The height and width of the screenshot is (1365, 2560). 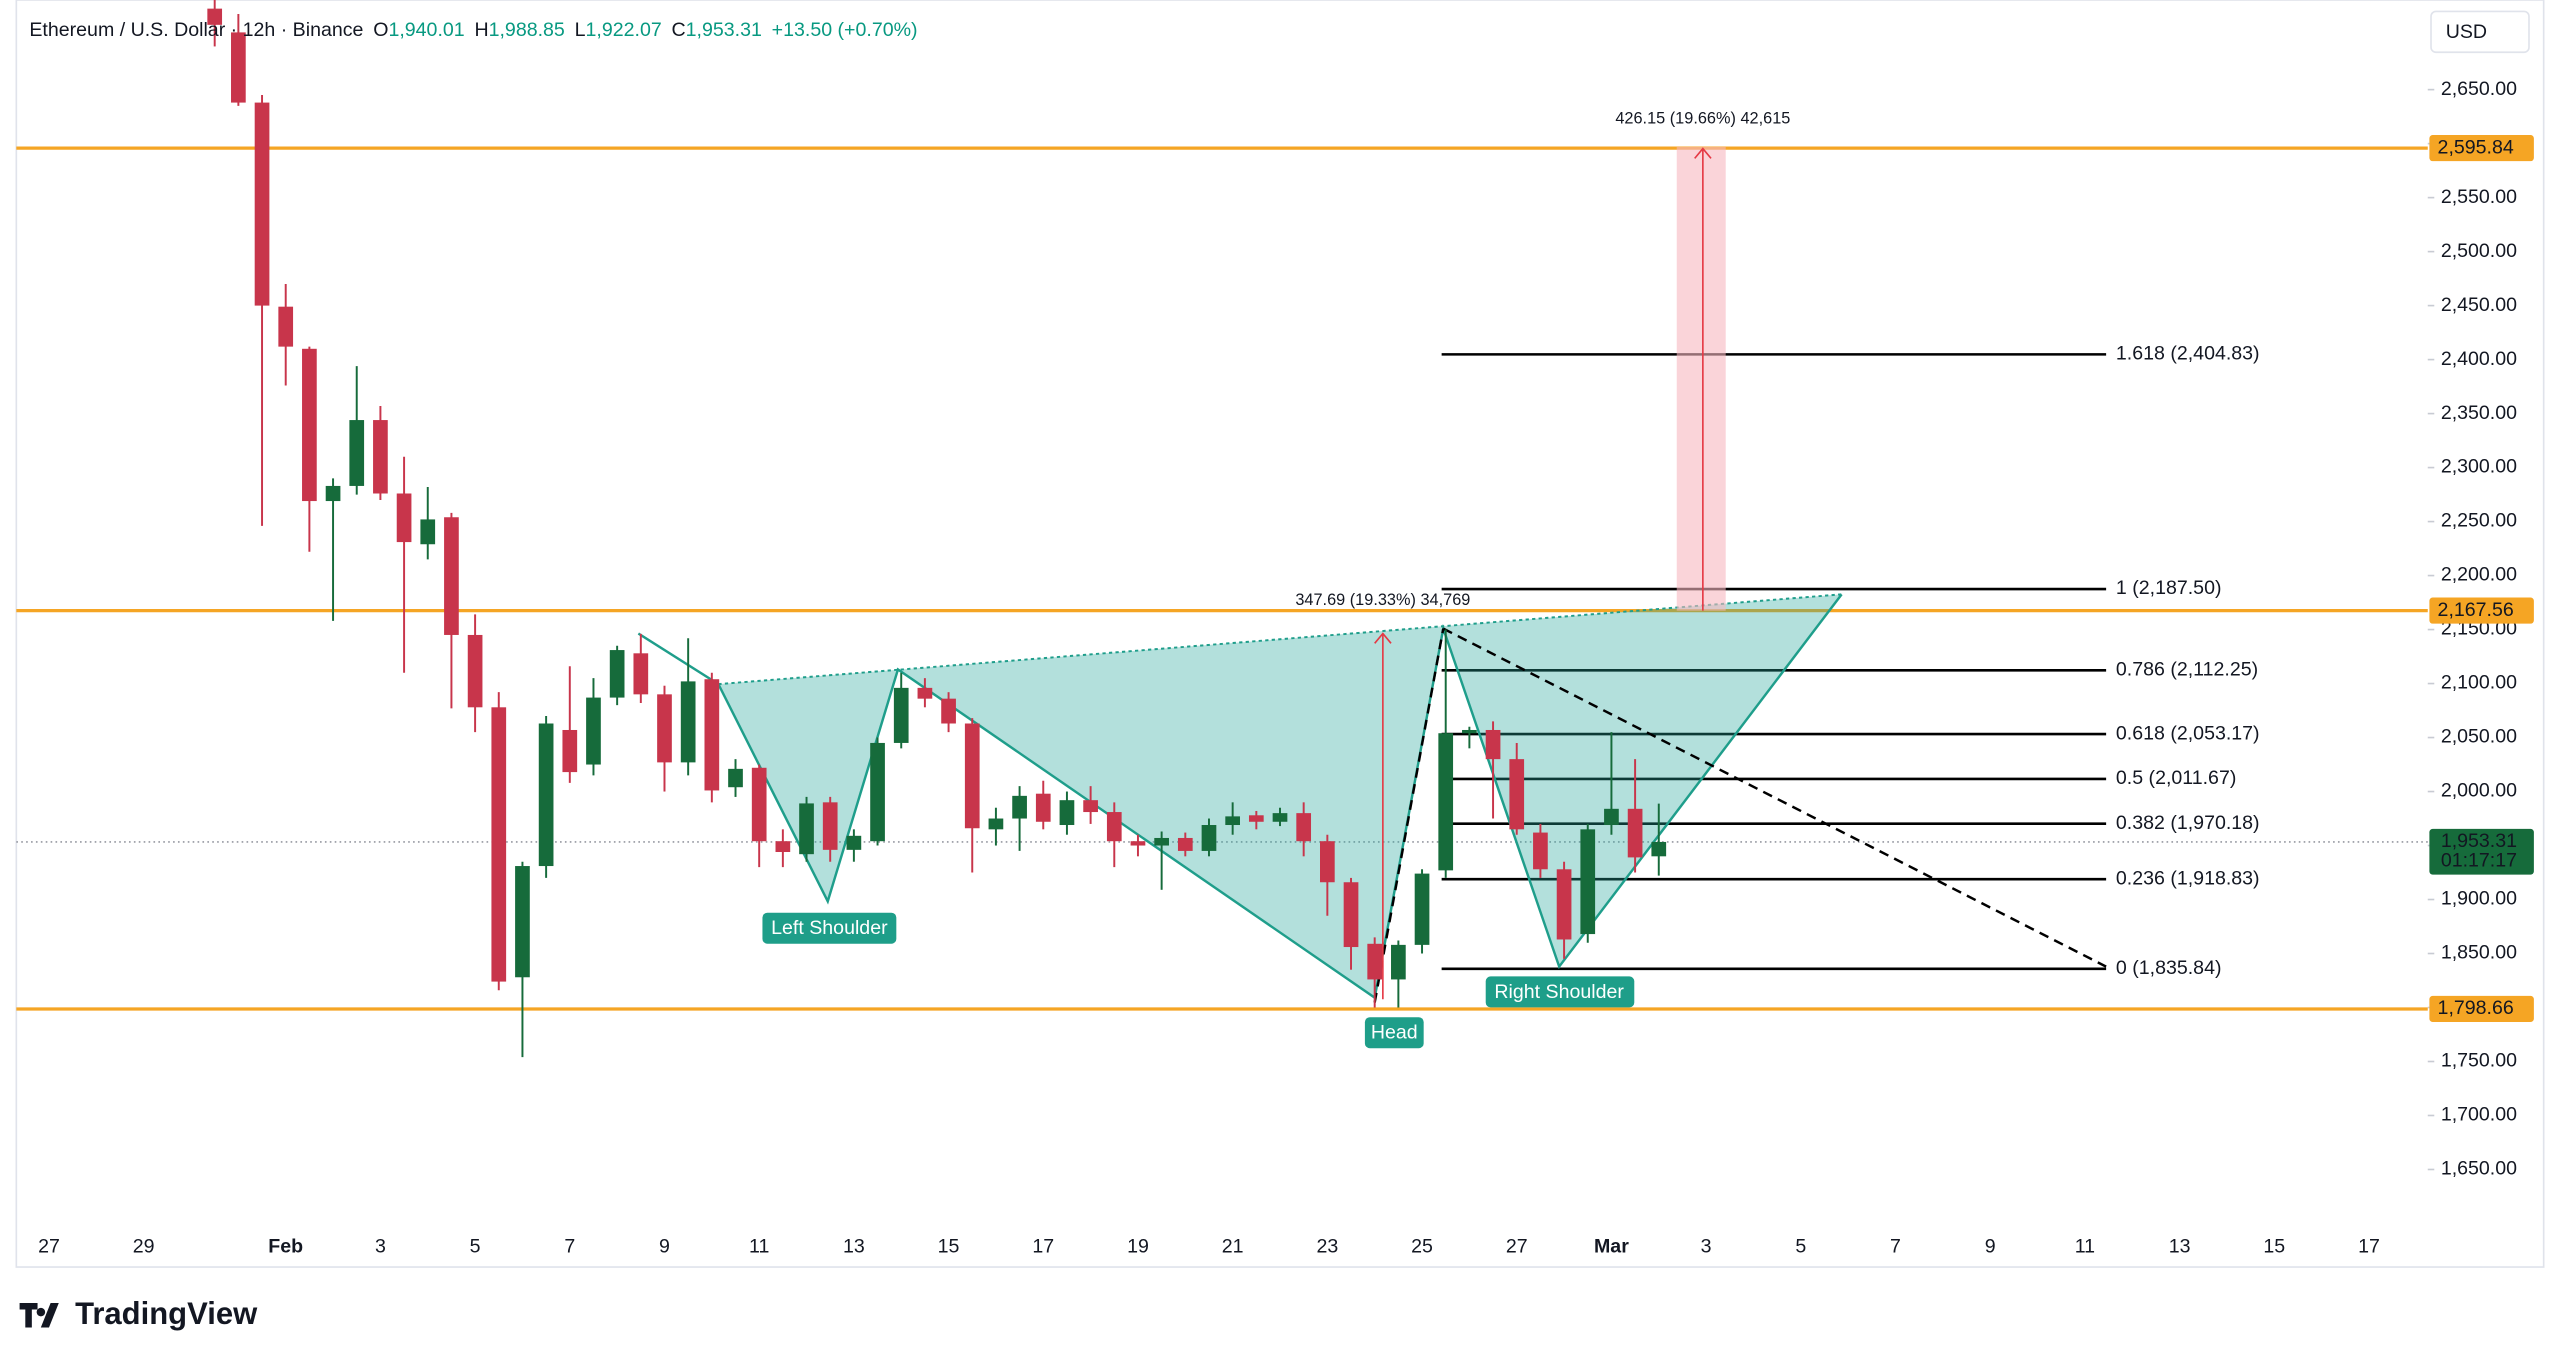 What do you see at coordinates (2085, 1247) in the screenshot?
I see `x-tick-label: 11` at bounding box center [2085, 1247].